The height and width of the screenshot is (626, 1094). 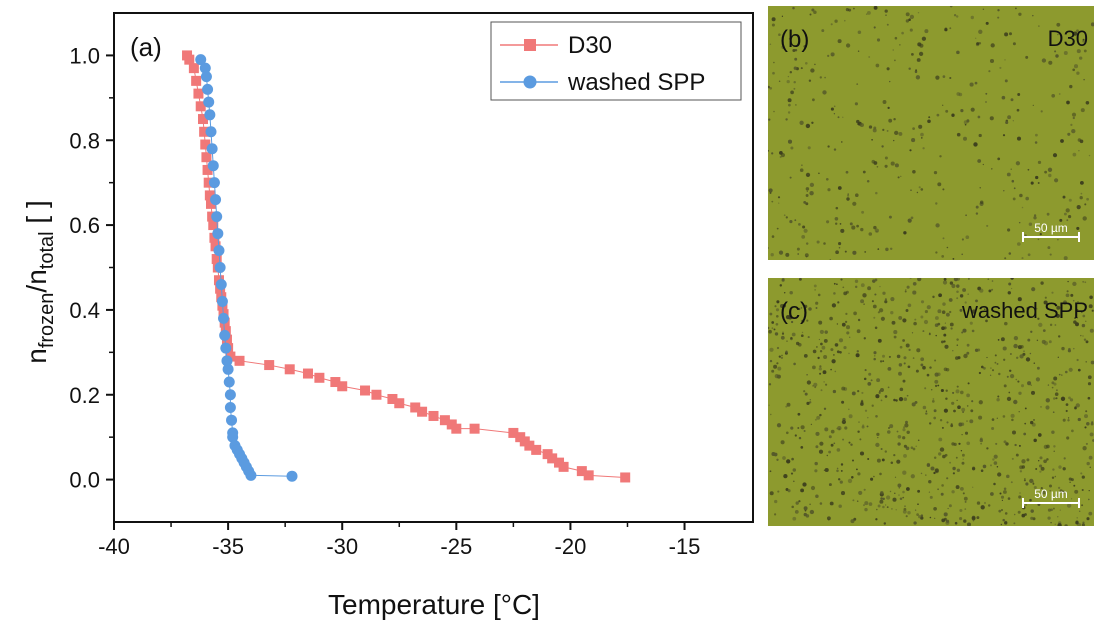 I want to click on data-point-circle, so click(x=219, y=251).